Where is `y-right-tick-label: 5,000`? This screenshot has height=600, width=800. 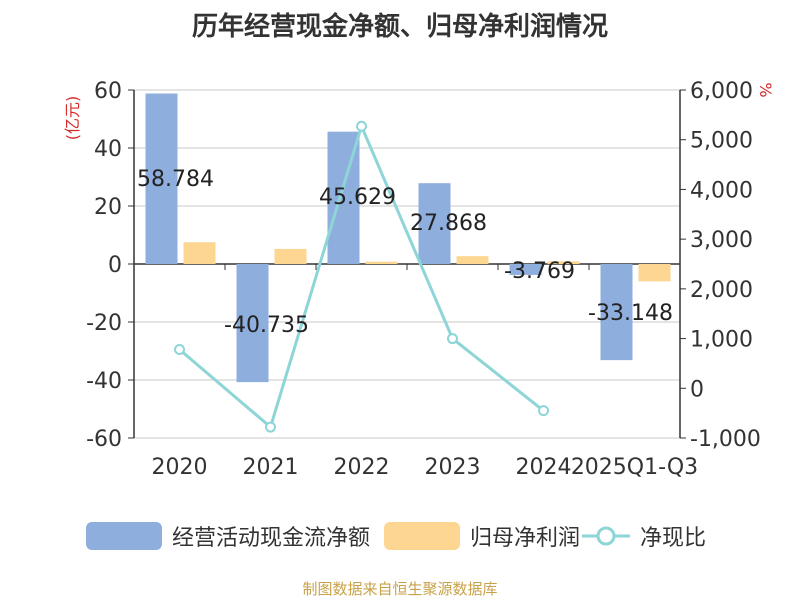
y-right-tick-label: 5,000 is located at coordinates (721, 141).